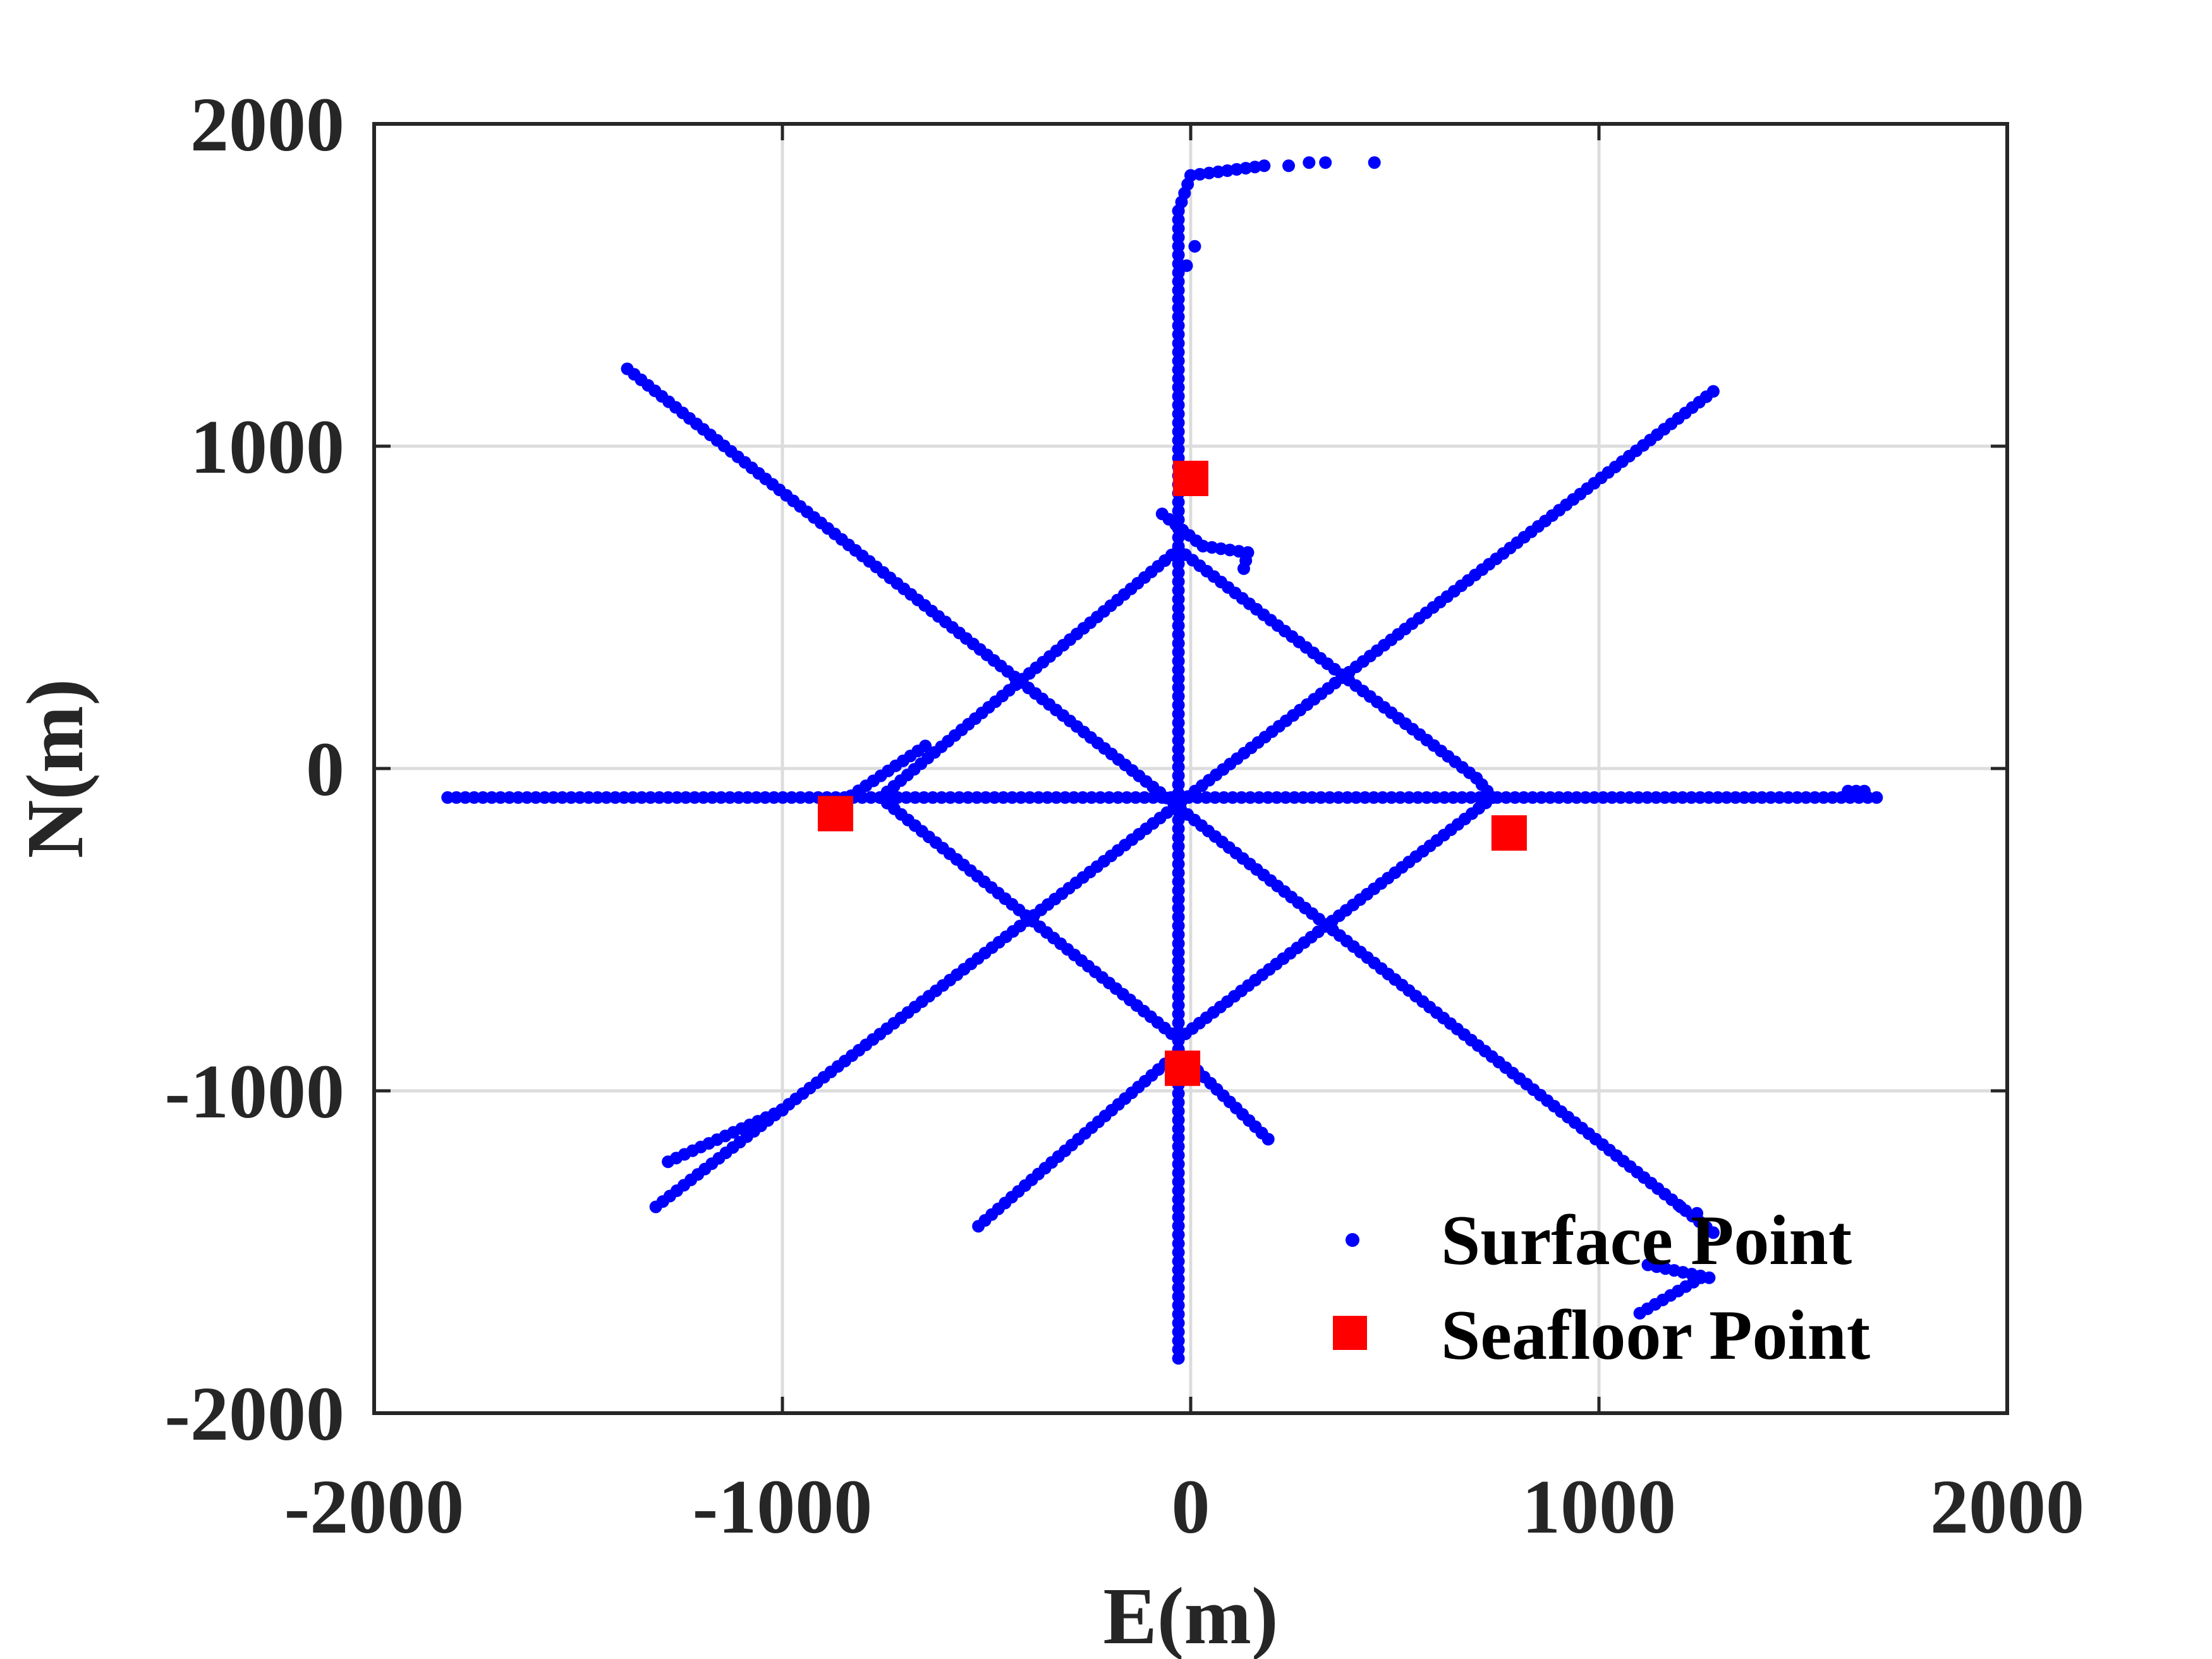  Describe the element at coordinates (1190, 478) in the screenshot. I see `seafloor-point` at that location.